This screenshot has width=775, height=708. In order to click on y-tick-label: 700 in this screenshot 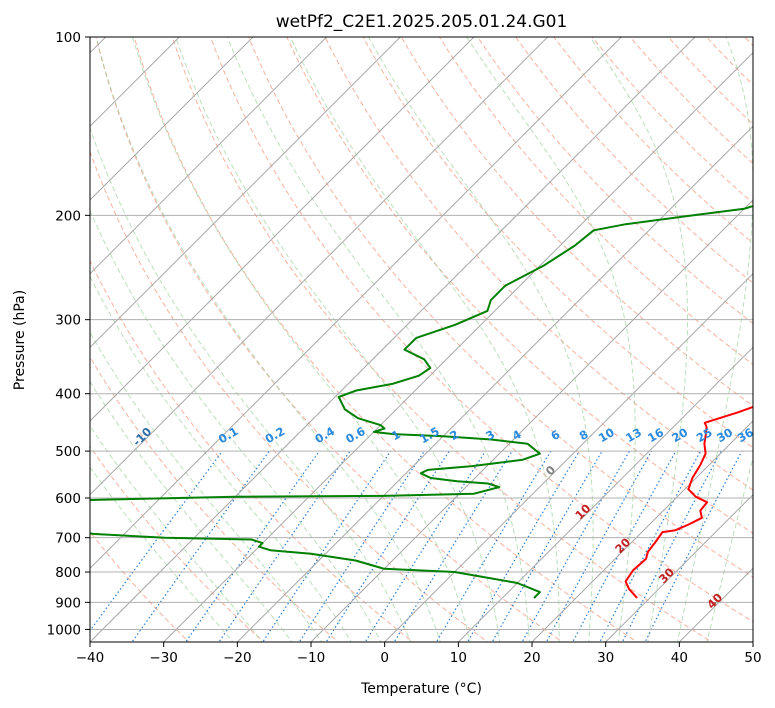, I will do `click(68, 539)`.